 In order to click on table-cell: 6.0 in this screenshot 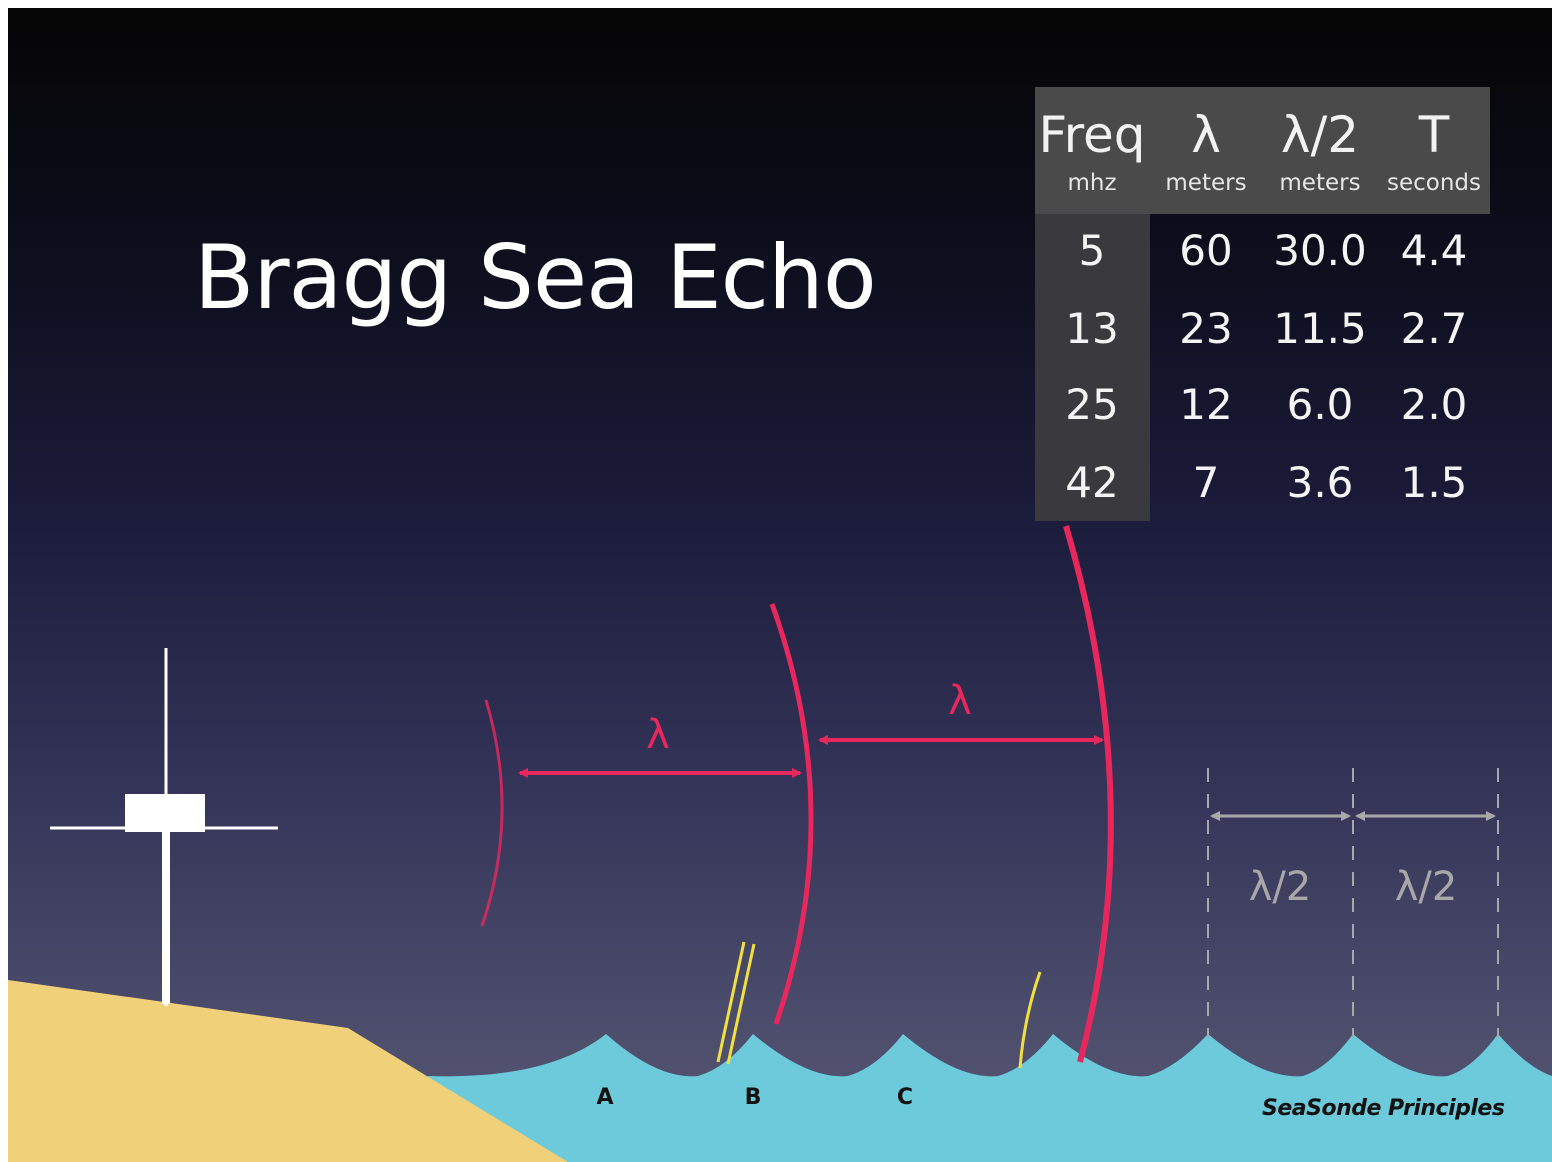, I will do `click(1320, 404)`.